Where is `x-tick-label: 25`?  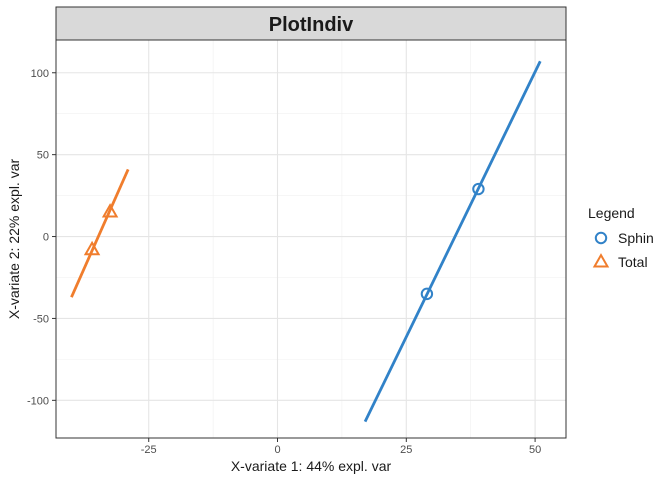 x-tick-label: 25 is located at coordinates (406, 450).